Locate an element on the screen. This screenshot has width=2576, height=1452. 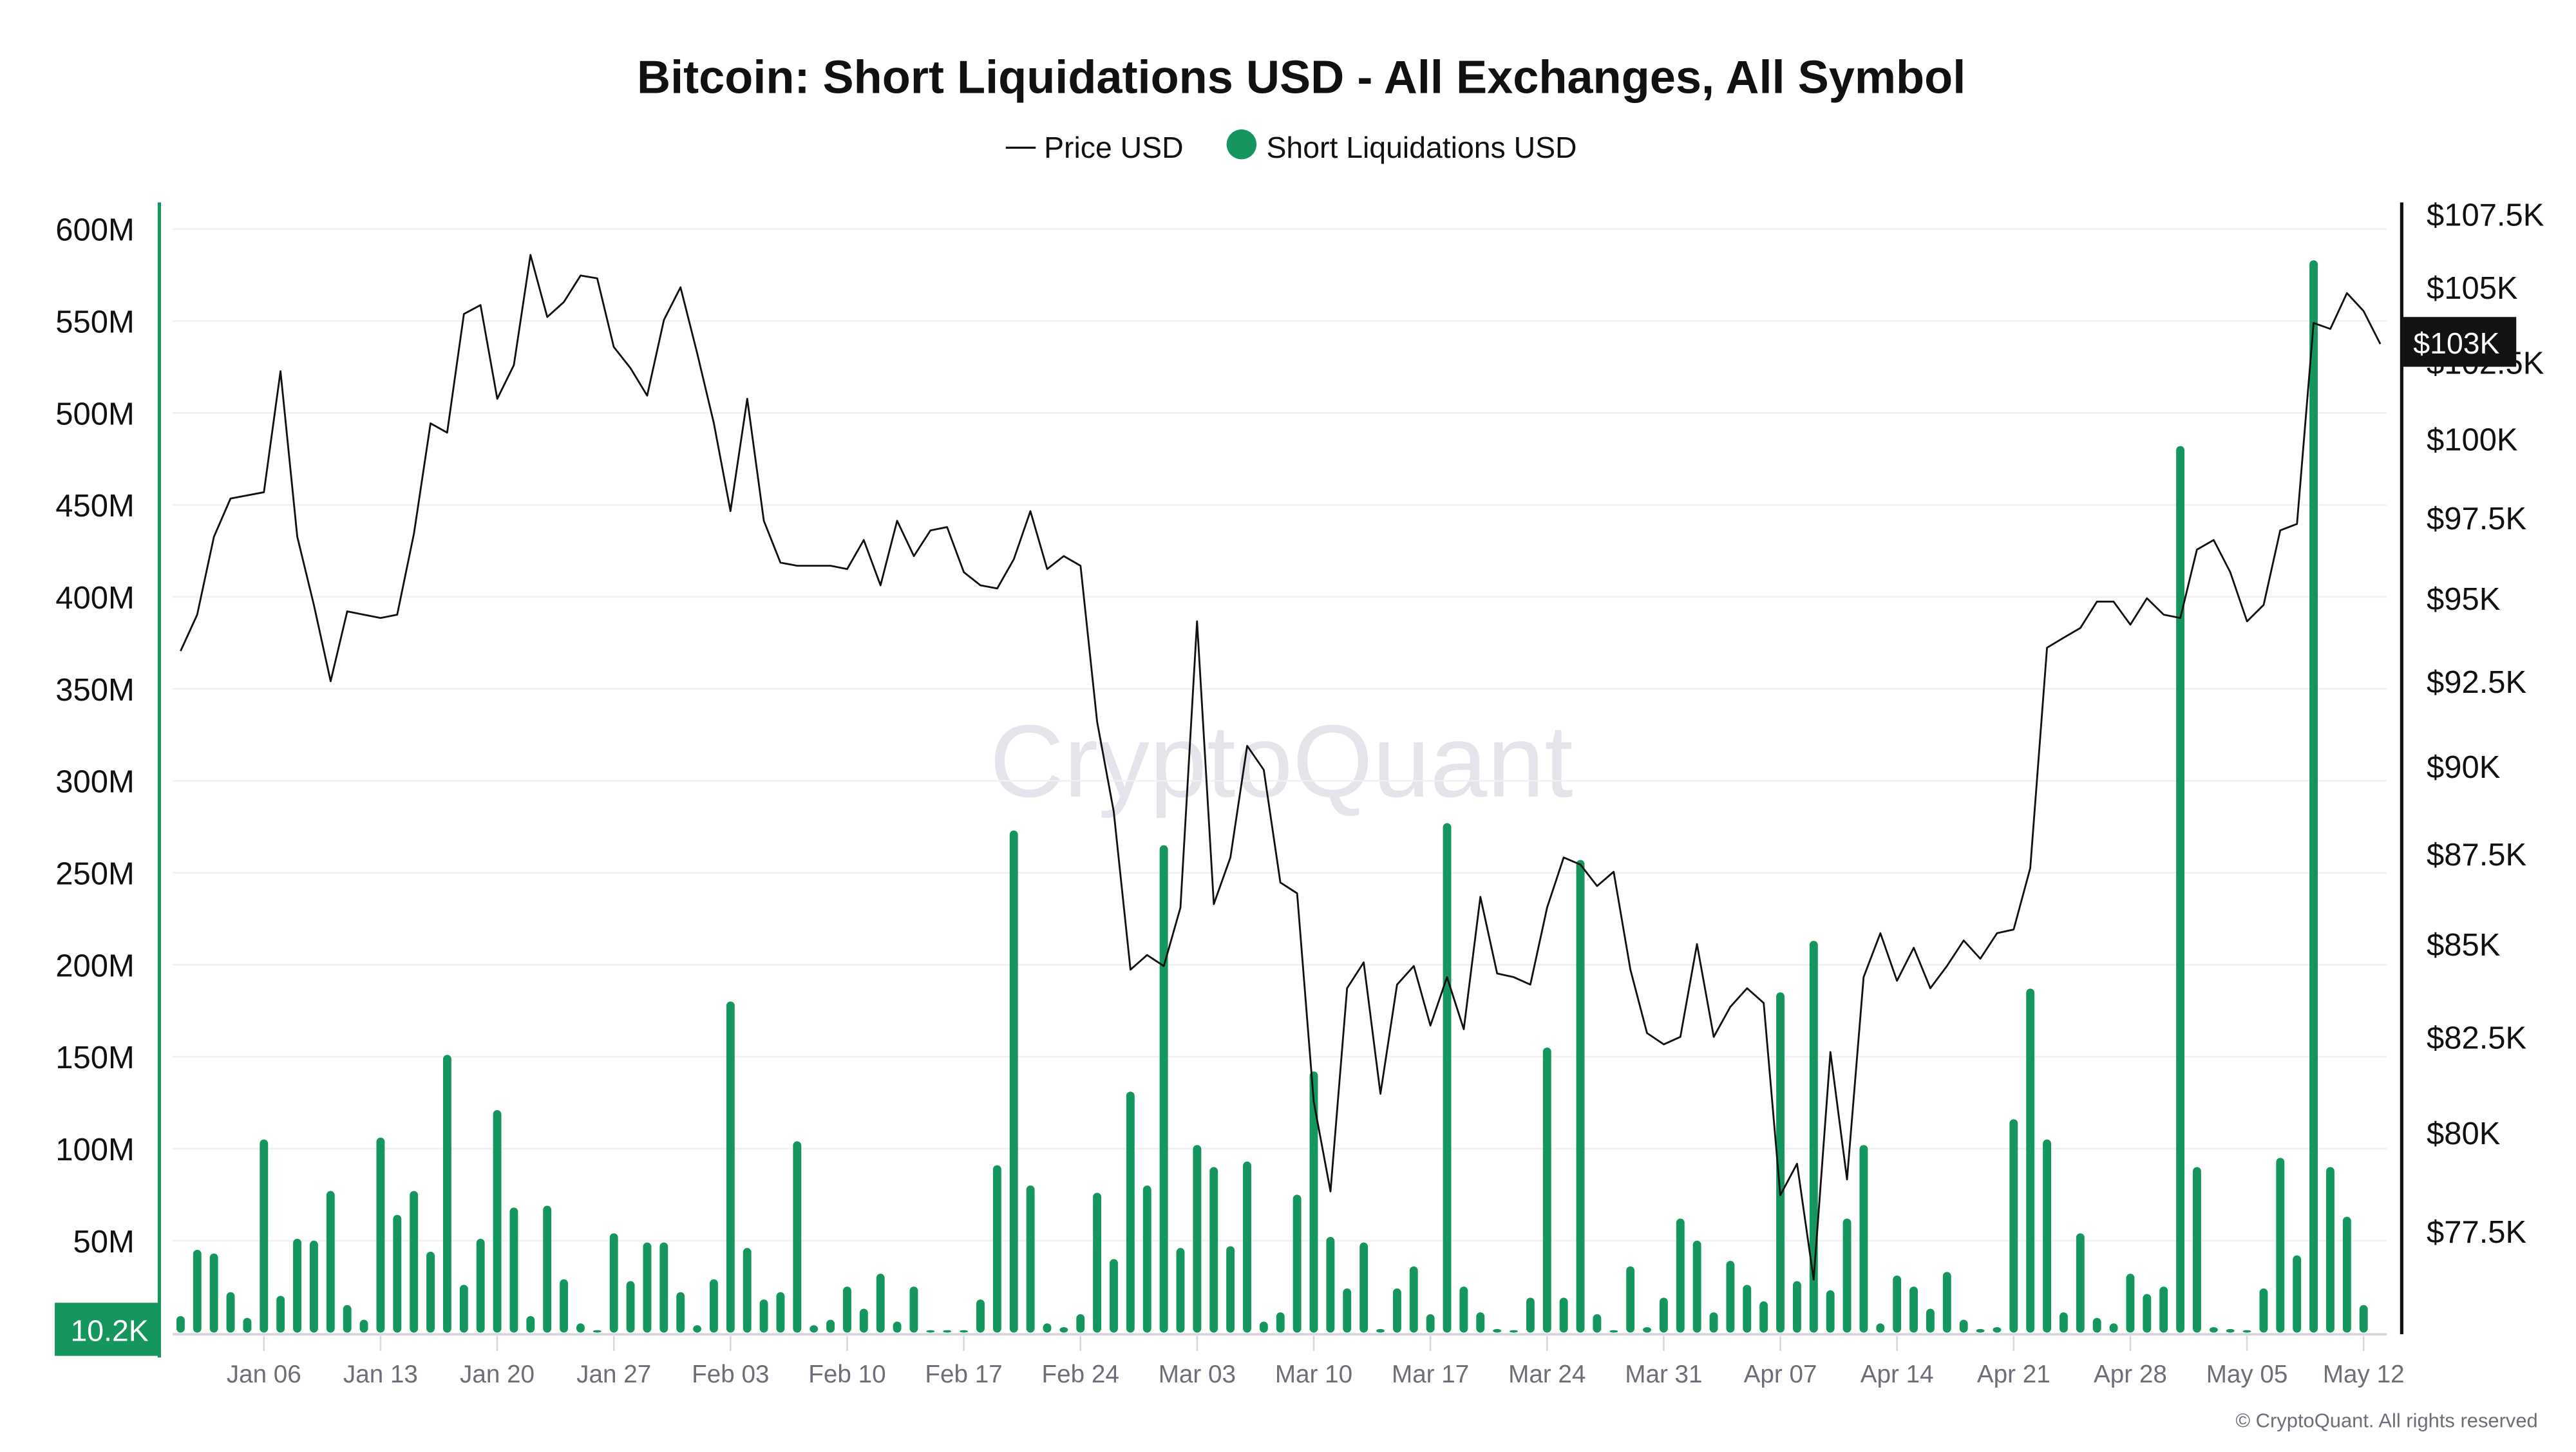
right-axis-tick-label: $105K is located at coordinates (2472, 288).